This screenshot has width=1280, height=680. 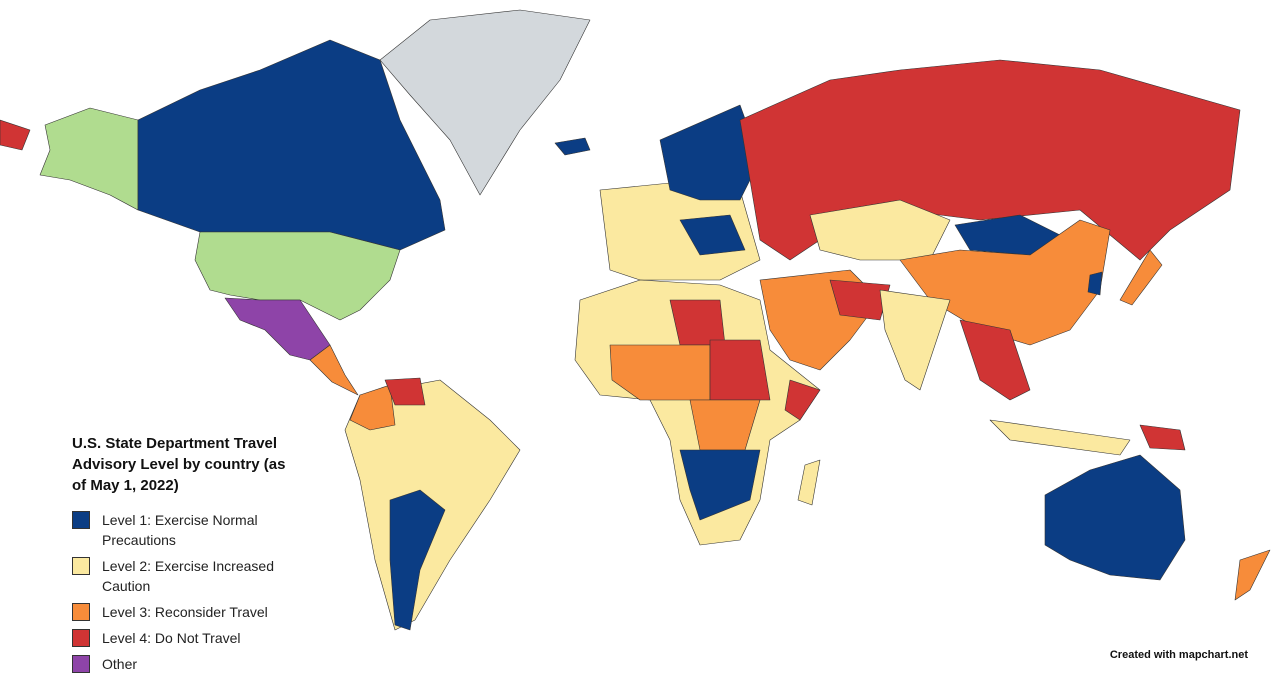 What do you see at coordinates (1095, 283) in the screenshot?
I see `korea` at bounding box center [1095, 283].